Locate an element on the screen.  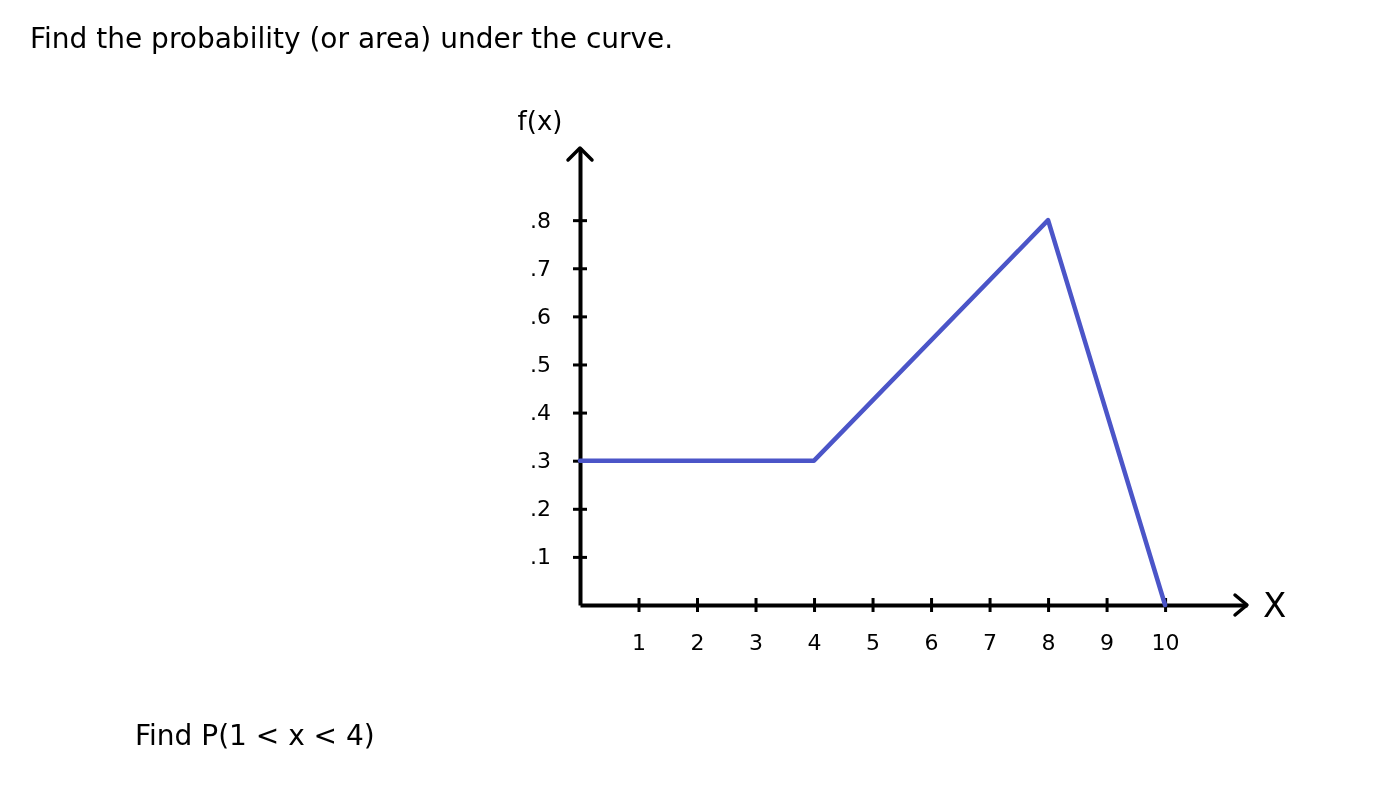
y-tick-label: .3 is located at coordinates (540, 461).